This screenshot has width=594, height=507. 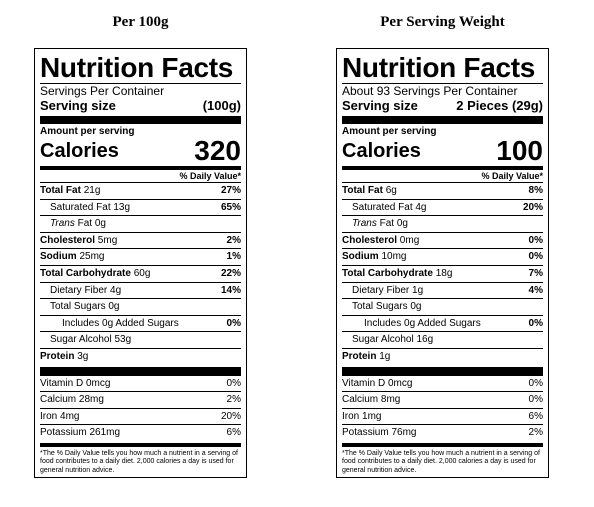 I want to click on nutrient-row-sodium: Sodium 10mg 0%, so click(x=442, y=256).